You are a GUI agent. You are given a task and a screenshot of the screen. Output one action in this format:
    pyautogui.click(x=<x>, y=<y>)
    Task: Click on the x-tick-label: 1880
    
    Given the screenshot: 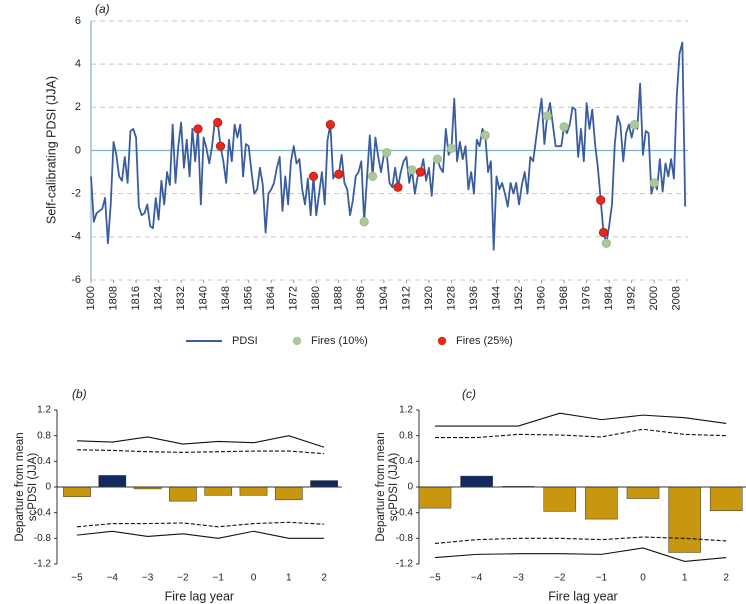 What is the action you would take?
    pyautogui.click(x=316, y=298)
    